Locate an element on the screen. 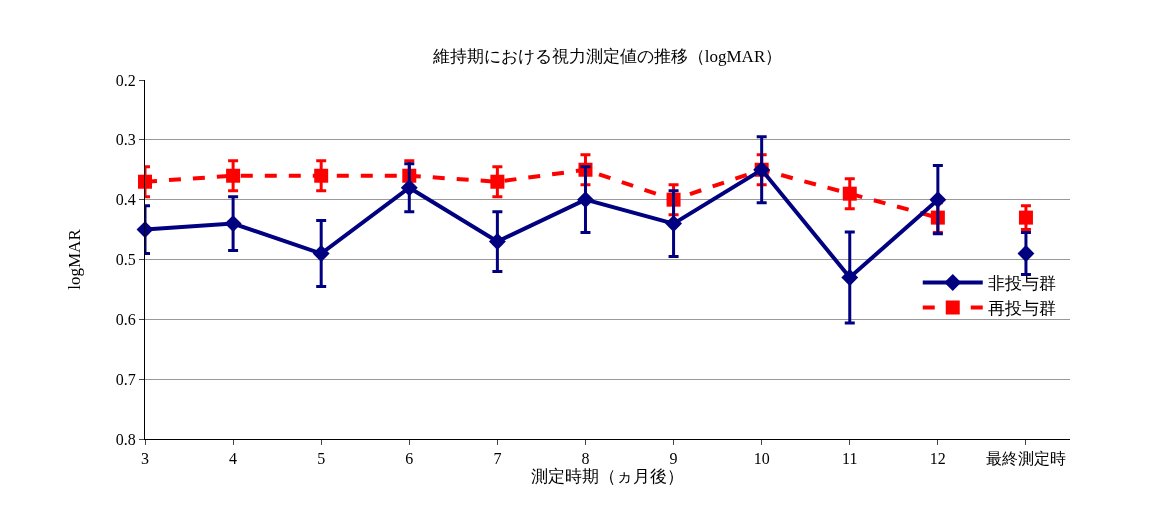 Image resolution: width=1160 pixels, height=507 pixels. y-tick-label: 0.8 is located at coordinates (125, 439).